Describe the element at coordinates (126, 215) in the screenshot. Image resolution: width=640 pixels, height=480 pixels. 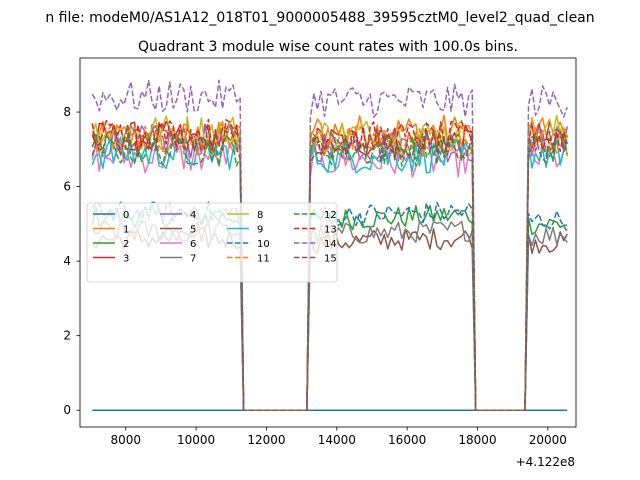
I see `legend-label: 0` at that location.